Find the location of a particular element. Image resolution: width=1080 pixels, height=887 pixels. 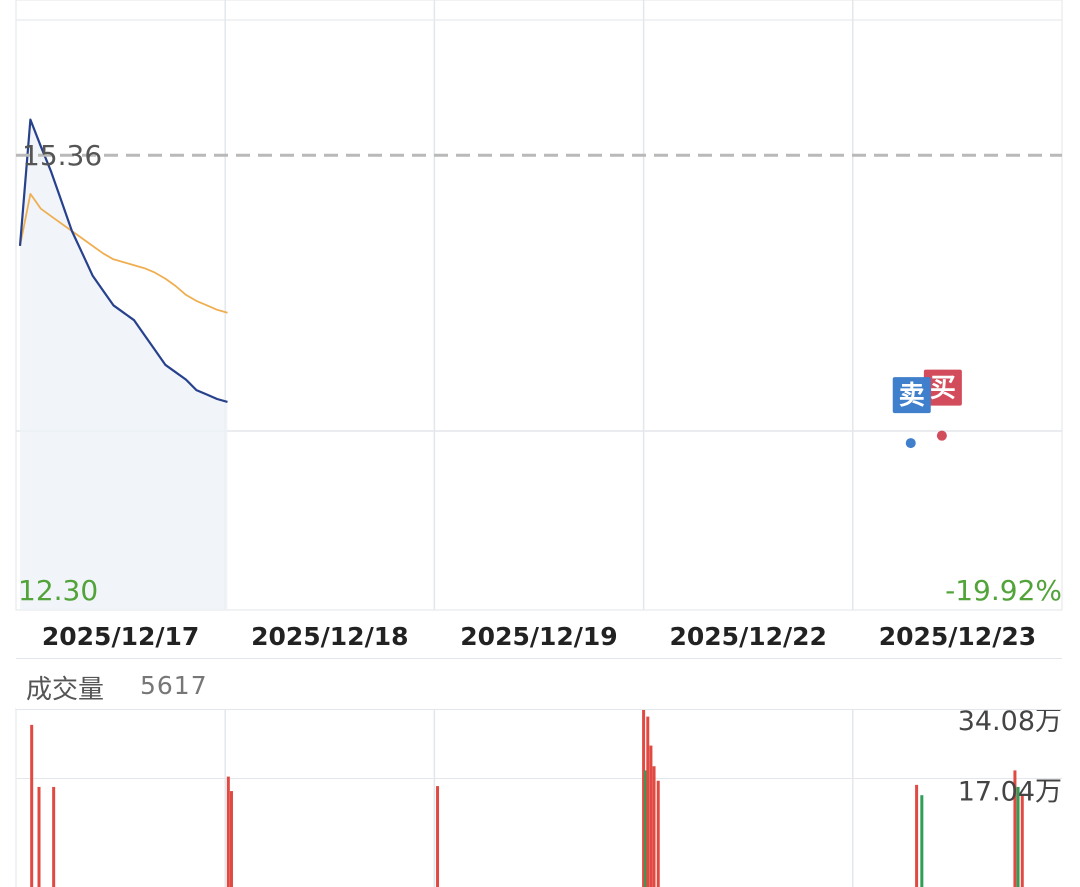

price-line-segment is located at coordinates (123, 260).